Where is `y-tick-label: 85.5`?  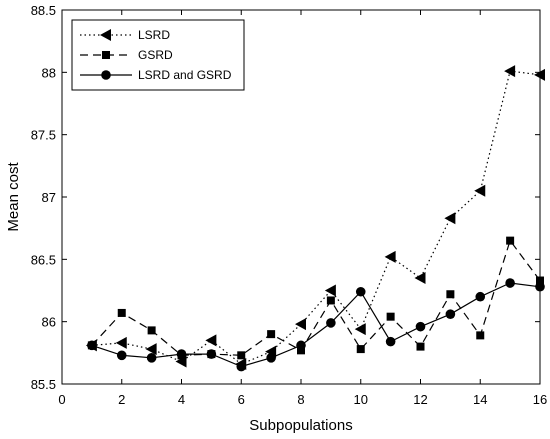
y-tick-label: 85.5 is located at coordinates (43, 384).